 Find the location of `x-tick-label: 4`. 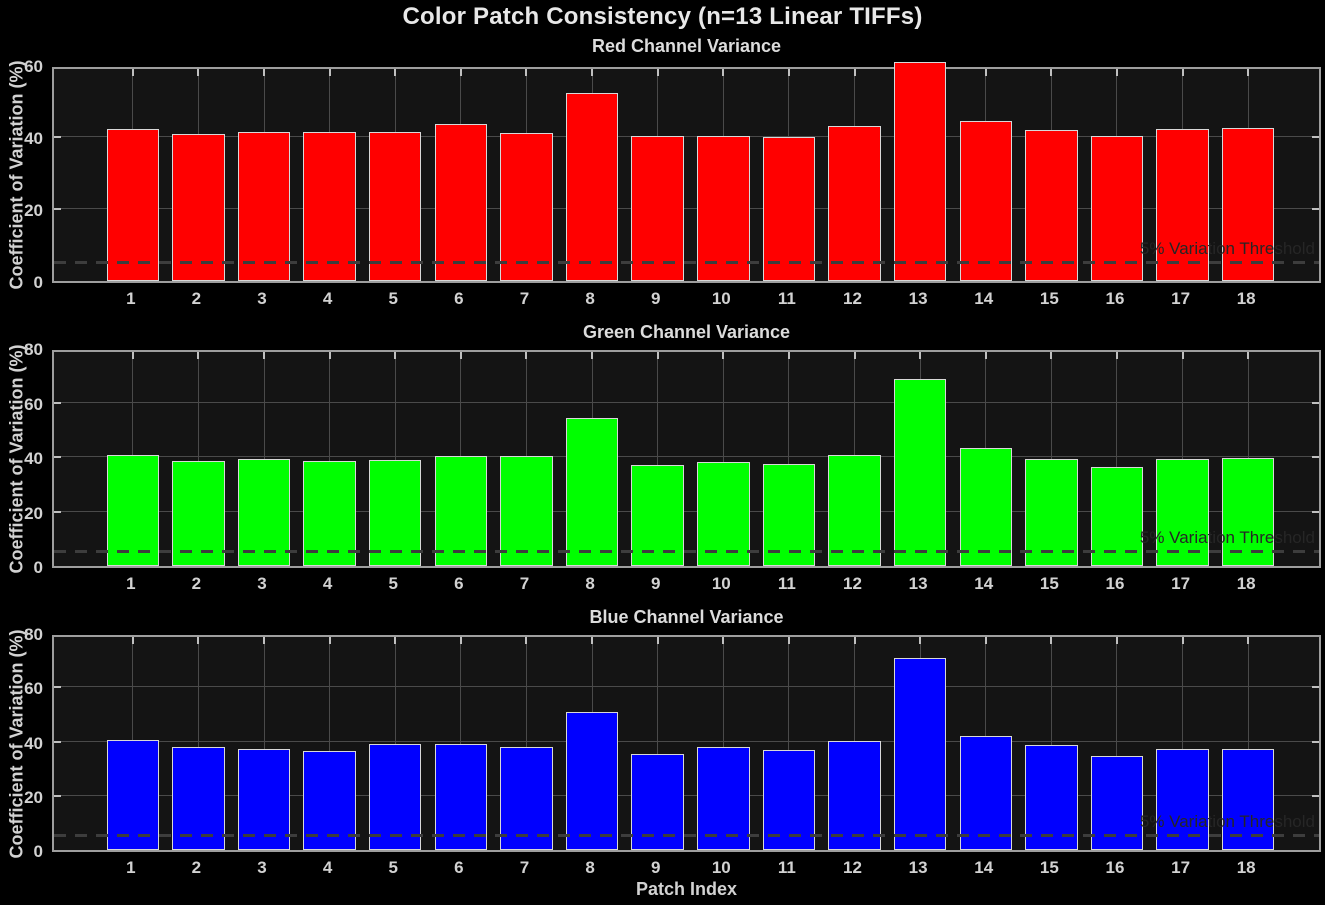

x-tick-label: 4 is located at coordinates (327, 298).